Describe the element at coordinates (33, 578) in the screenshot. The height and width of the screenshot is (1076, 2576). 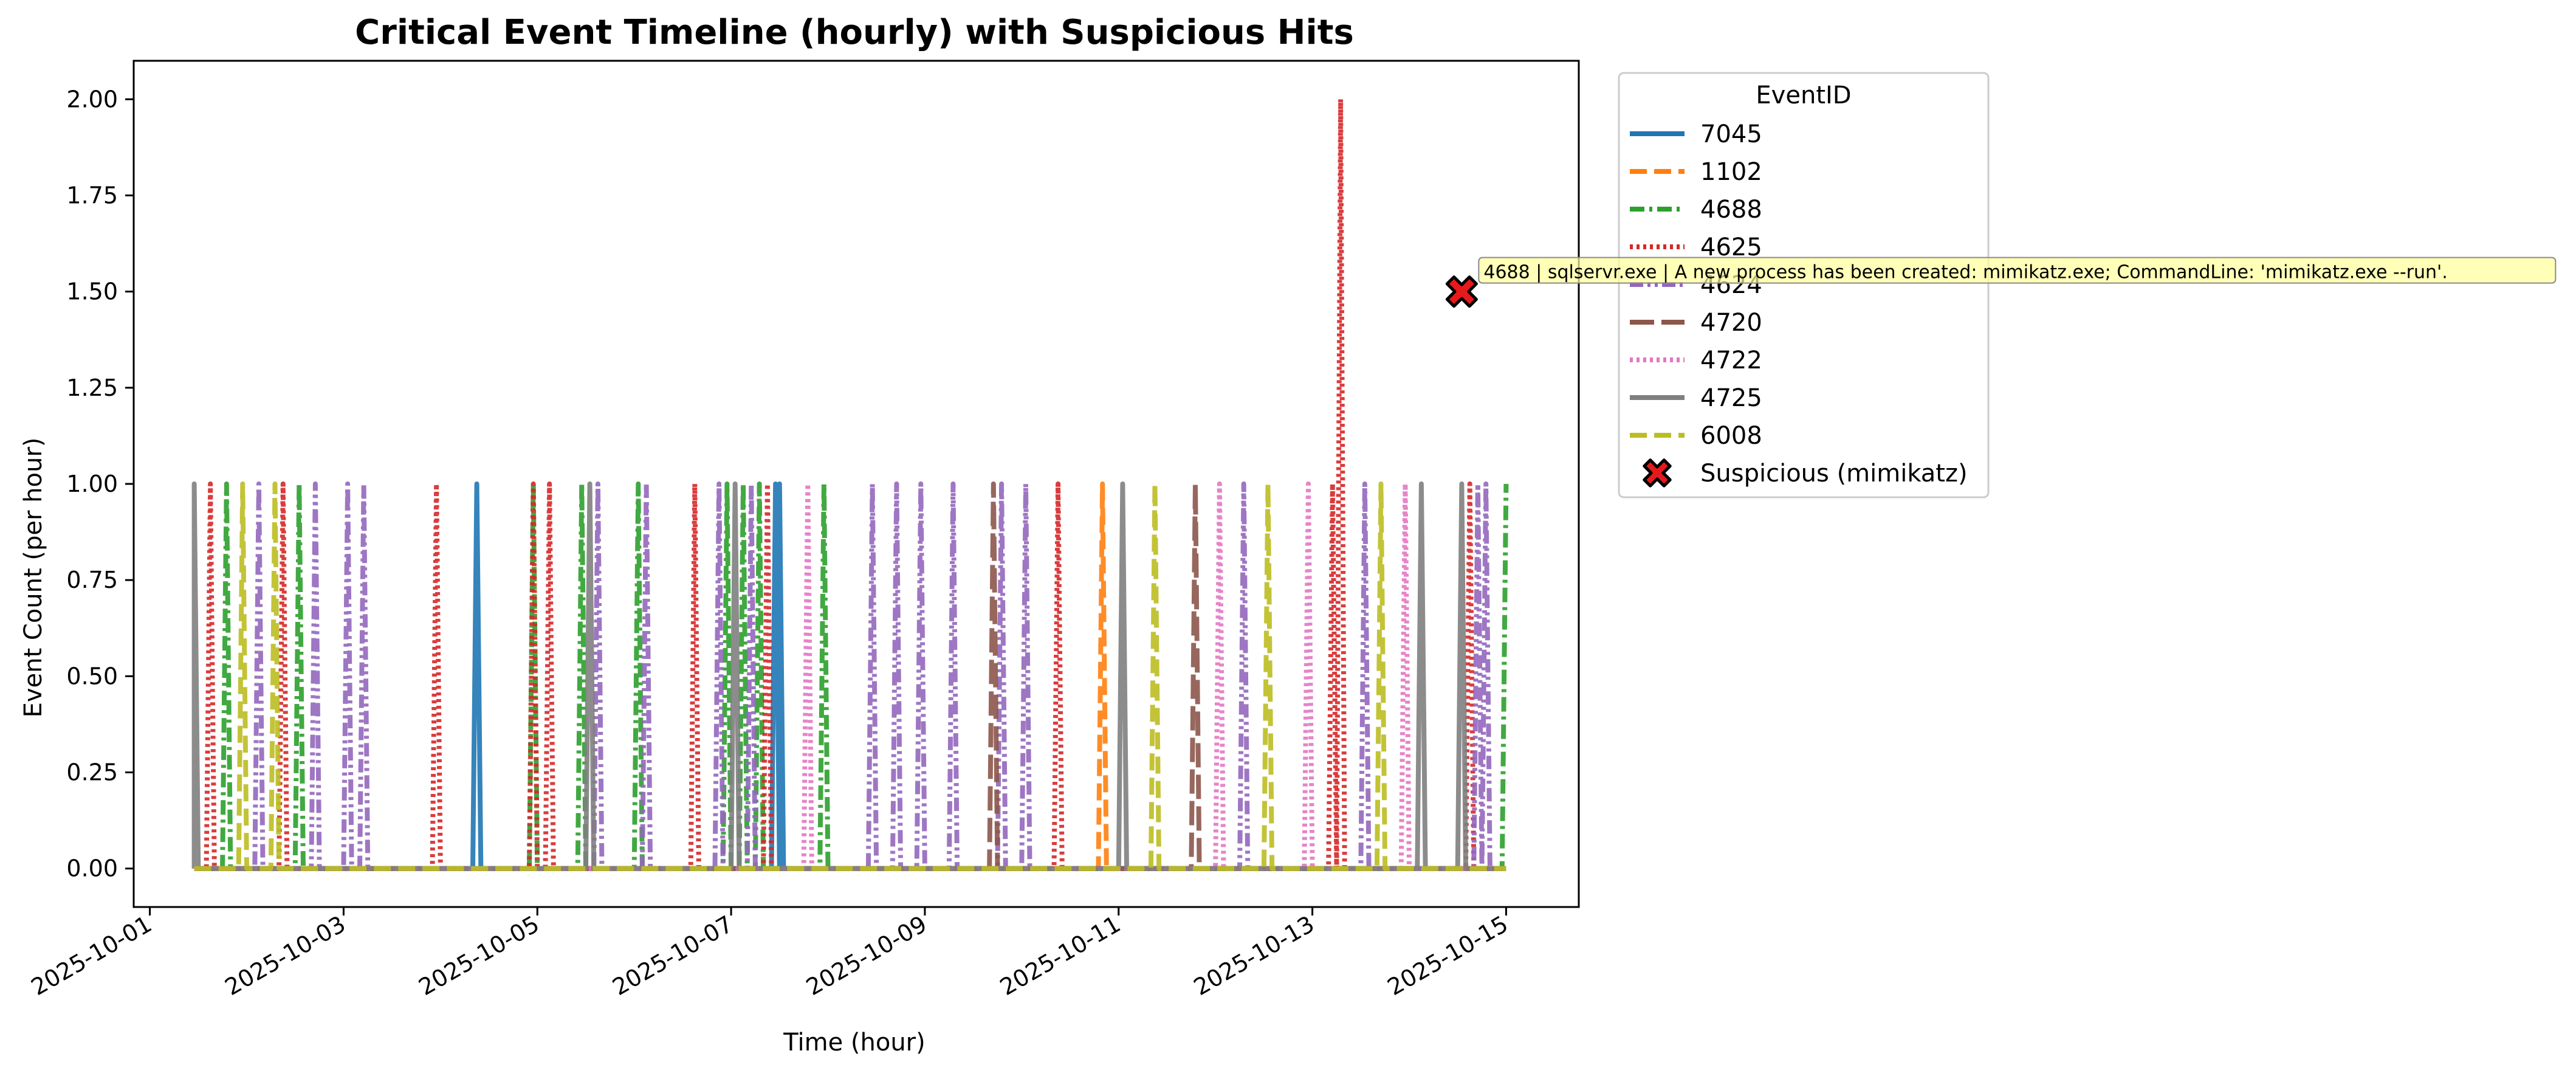
I see `y-axis-label: Event Count (per hour)` at that location.